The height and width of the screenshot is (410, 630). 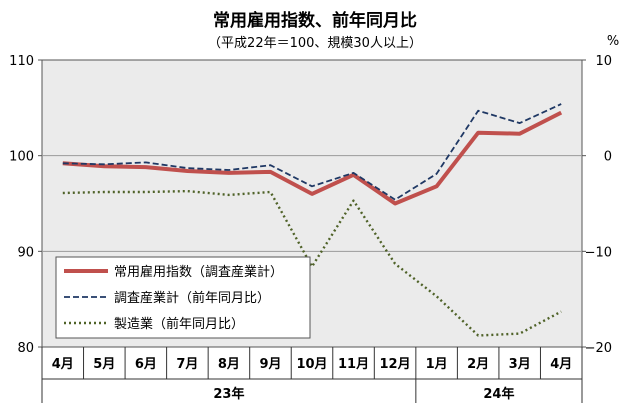 What do you see at coordinates (198, 272) in the screenshot?
I see `legend-label-employment-index: 常用雇用指数（調査産業計）` at bounding box center [198, 272].